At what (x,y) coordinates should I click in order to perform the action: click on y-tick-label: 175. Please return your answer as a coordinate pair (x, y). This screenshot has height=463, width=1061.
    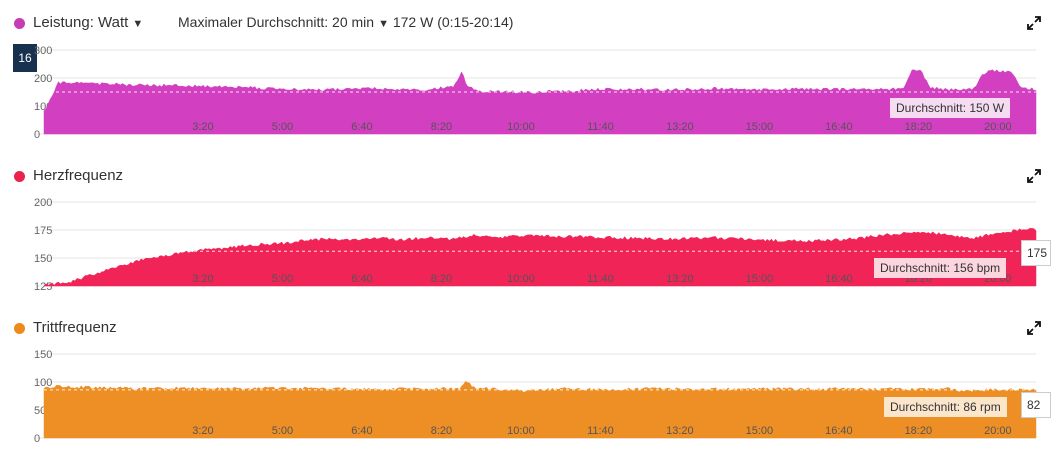
    Looking at the image, I should click on (43, 231).